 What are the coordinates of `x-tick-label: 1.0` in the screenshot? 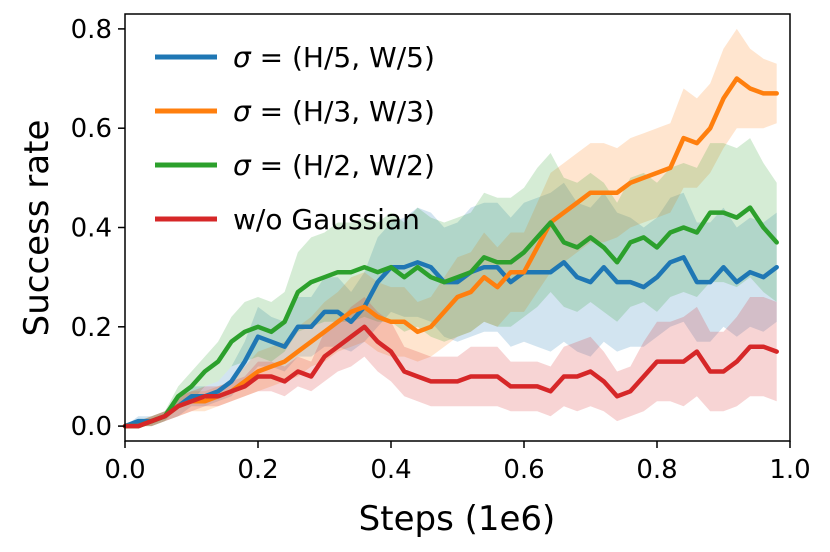 It's located at (789, 470).